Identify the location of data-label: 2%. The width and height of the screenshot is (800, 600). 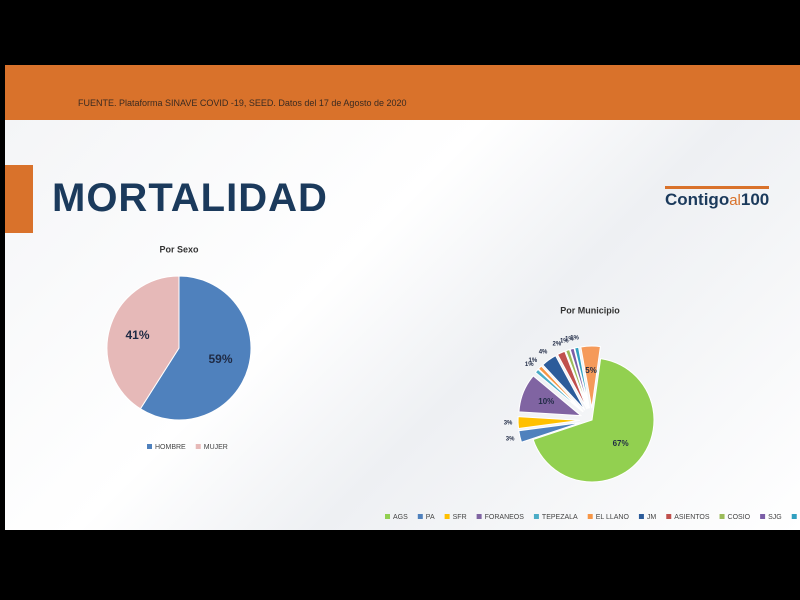
(557, 344).